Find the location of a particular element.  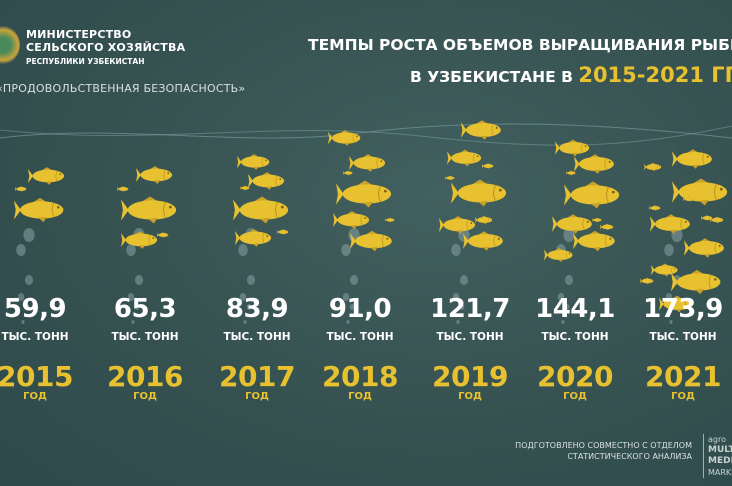

brand-line-1: agro is located at coordinates (717, 439).